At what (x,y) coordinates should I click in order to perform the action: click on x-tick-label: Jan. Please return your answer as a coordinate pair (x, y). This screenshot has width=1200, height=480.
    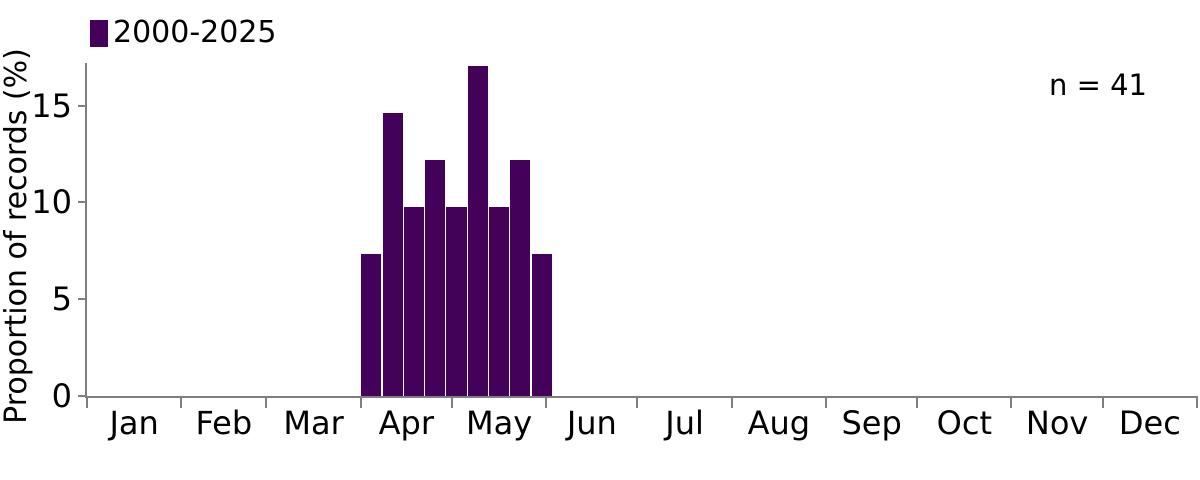
    Looking at the image, I should click on (134, 423).